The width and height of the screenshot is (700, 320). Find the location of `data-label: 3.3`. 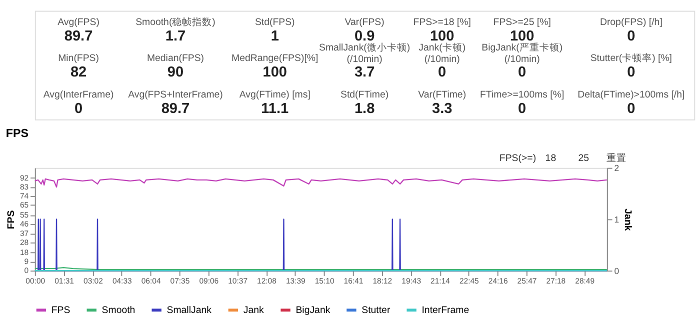

data-label: 3.3 is located at coordinates (442, 108).